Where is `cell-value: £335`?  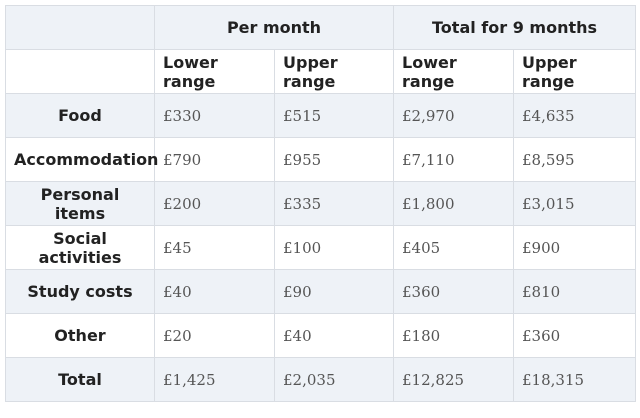 cell-value: £335 is located at coordinates (334, 203).